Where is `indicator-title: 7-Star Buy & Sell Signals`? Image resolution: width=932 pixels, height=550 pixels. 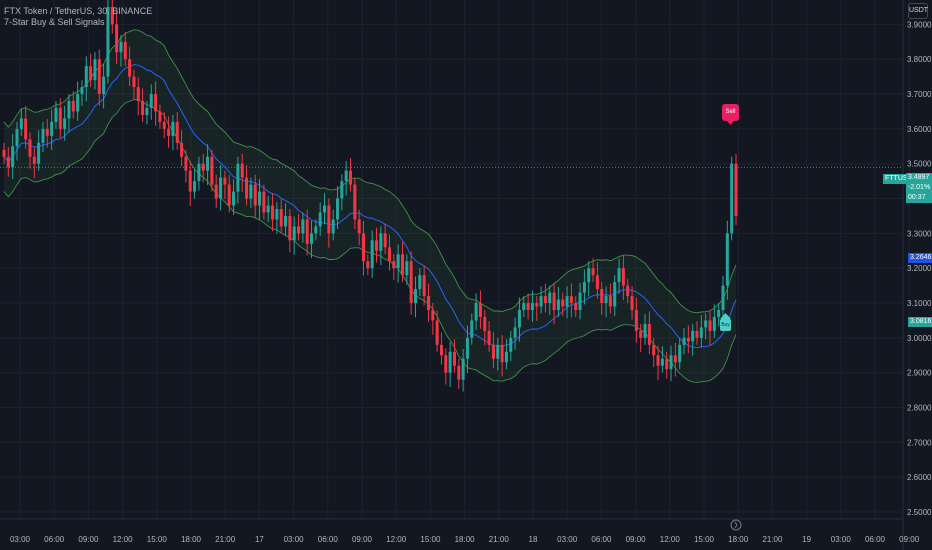 indicator-title: 7-Star Buy & Sell Signals is located at coordinates (54, 22).